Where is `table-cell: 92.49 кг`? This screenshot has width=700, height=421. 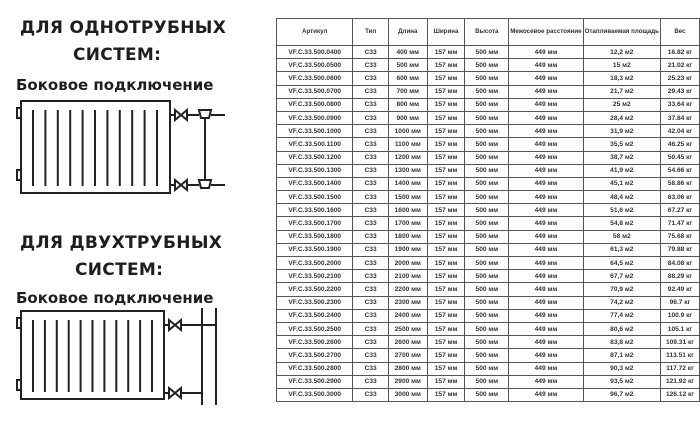 table-cell: 92.49 кг is located at coordinates (679, 289).